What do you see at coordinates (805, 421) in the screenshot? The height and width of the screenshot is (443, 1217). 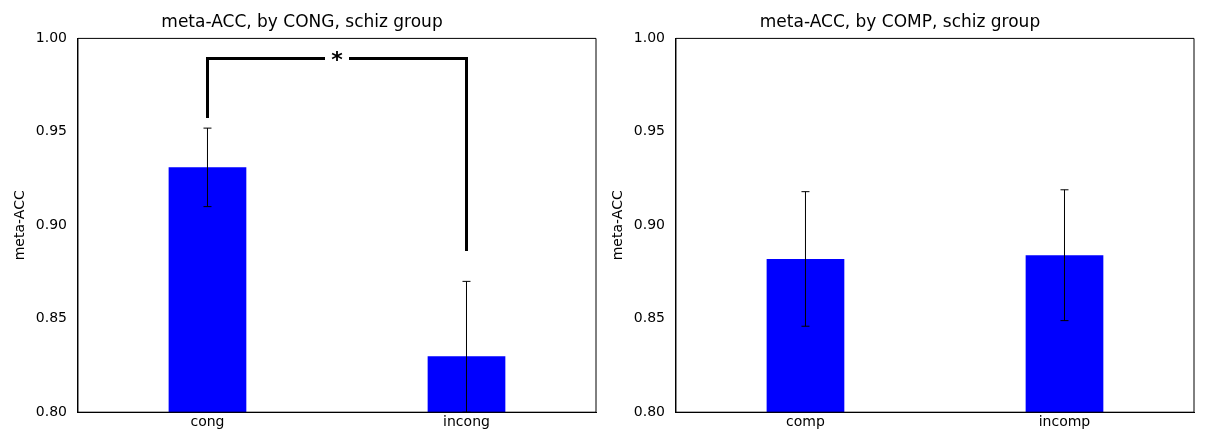 I see `x-tick-label: comp` at bounding box center [805, 421].